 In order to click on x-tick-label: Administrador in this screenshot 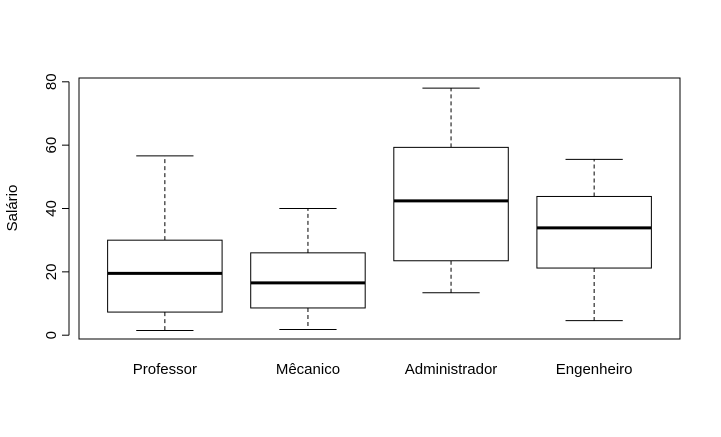, I will do `click(451, 369)`.